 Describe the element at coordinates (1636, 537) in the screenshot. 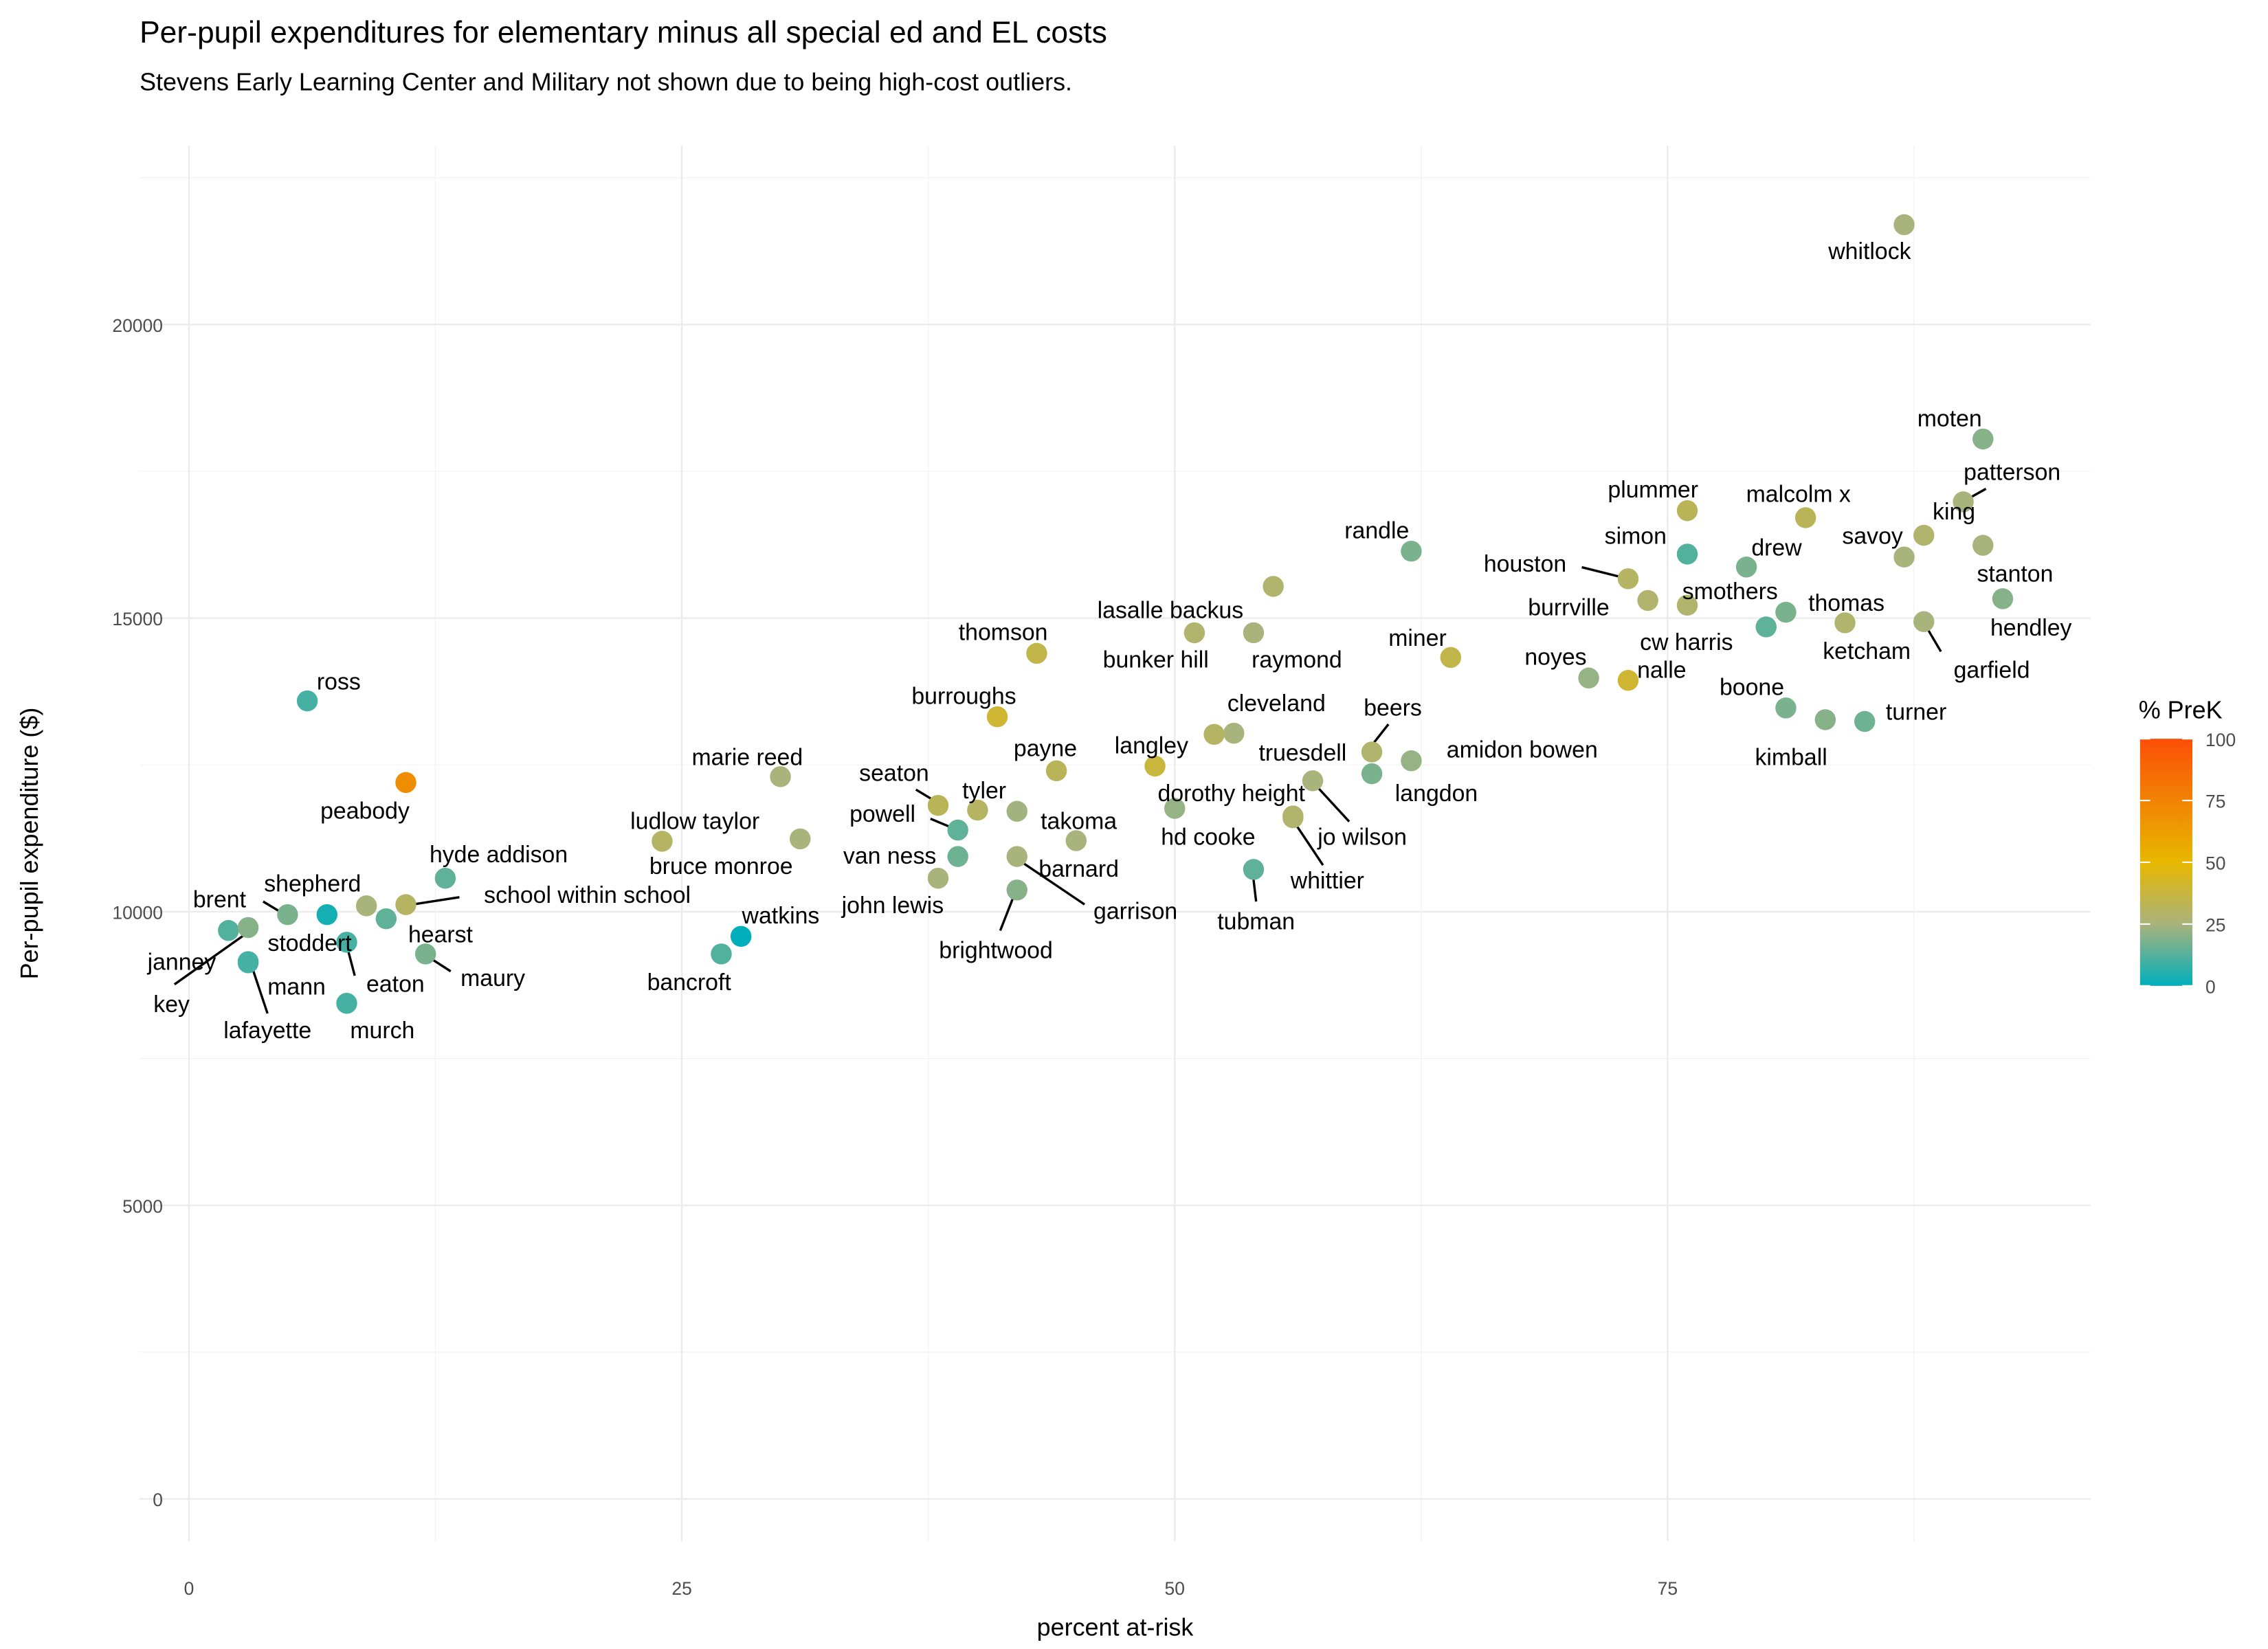

I see `point-label: simon` at that location.